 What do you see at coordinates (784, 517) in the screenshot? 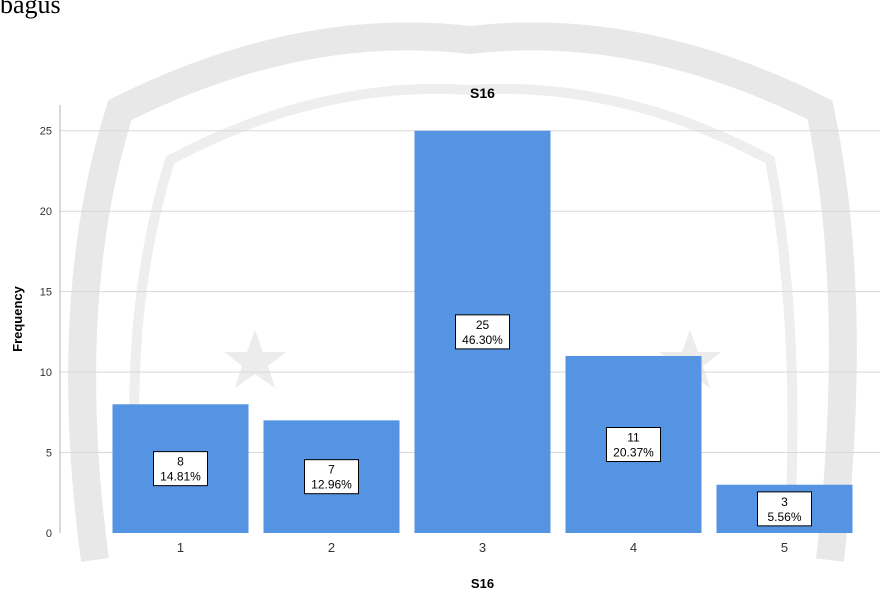
I see `data-label-percent: 5.56%` at bounding box center [784, 517].